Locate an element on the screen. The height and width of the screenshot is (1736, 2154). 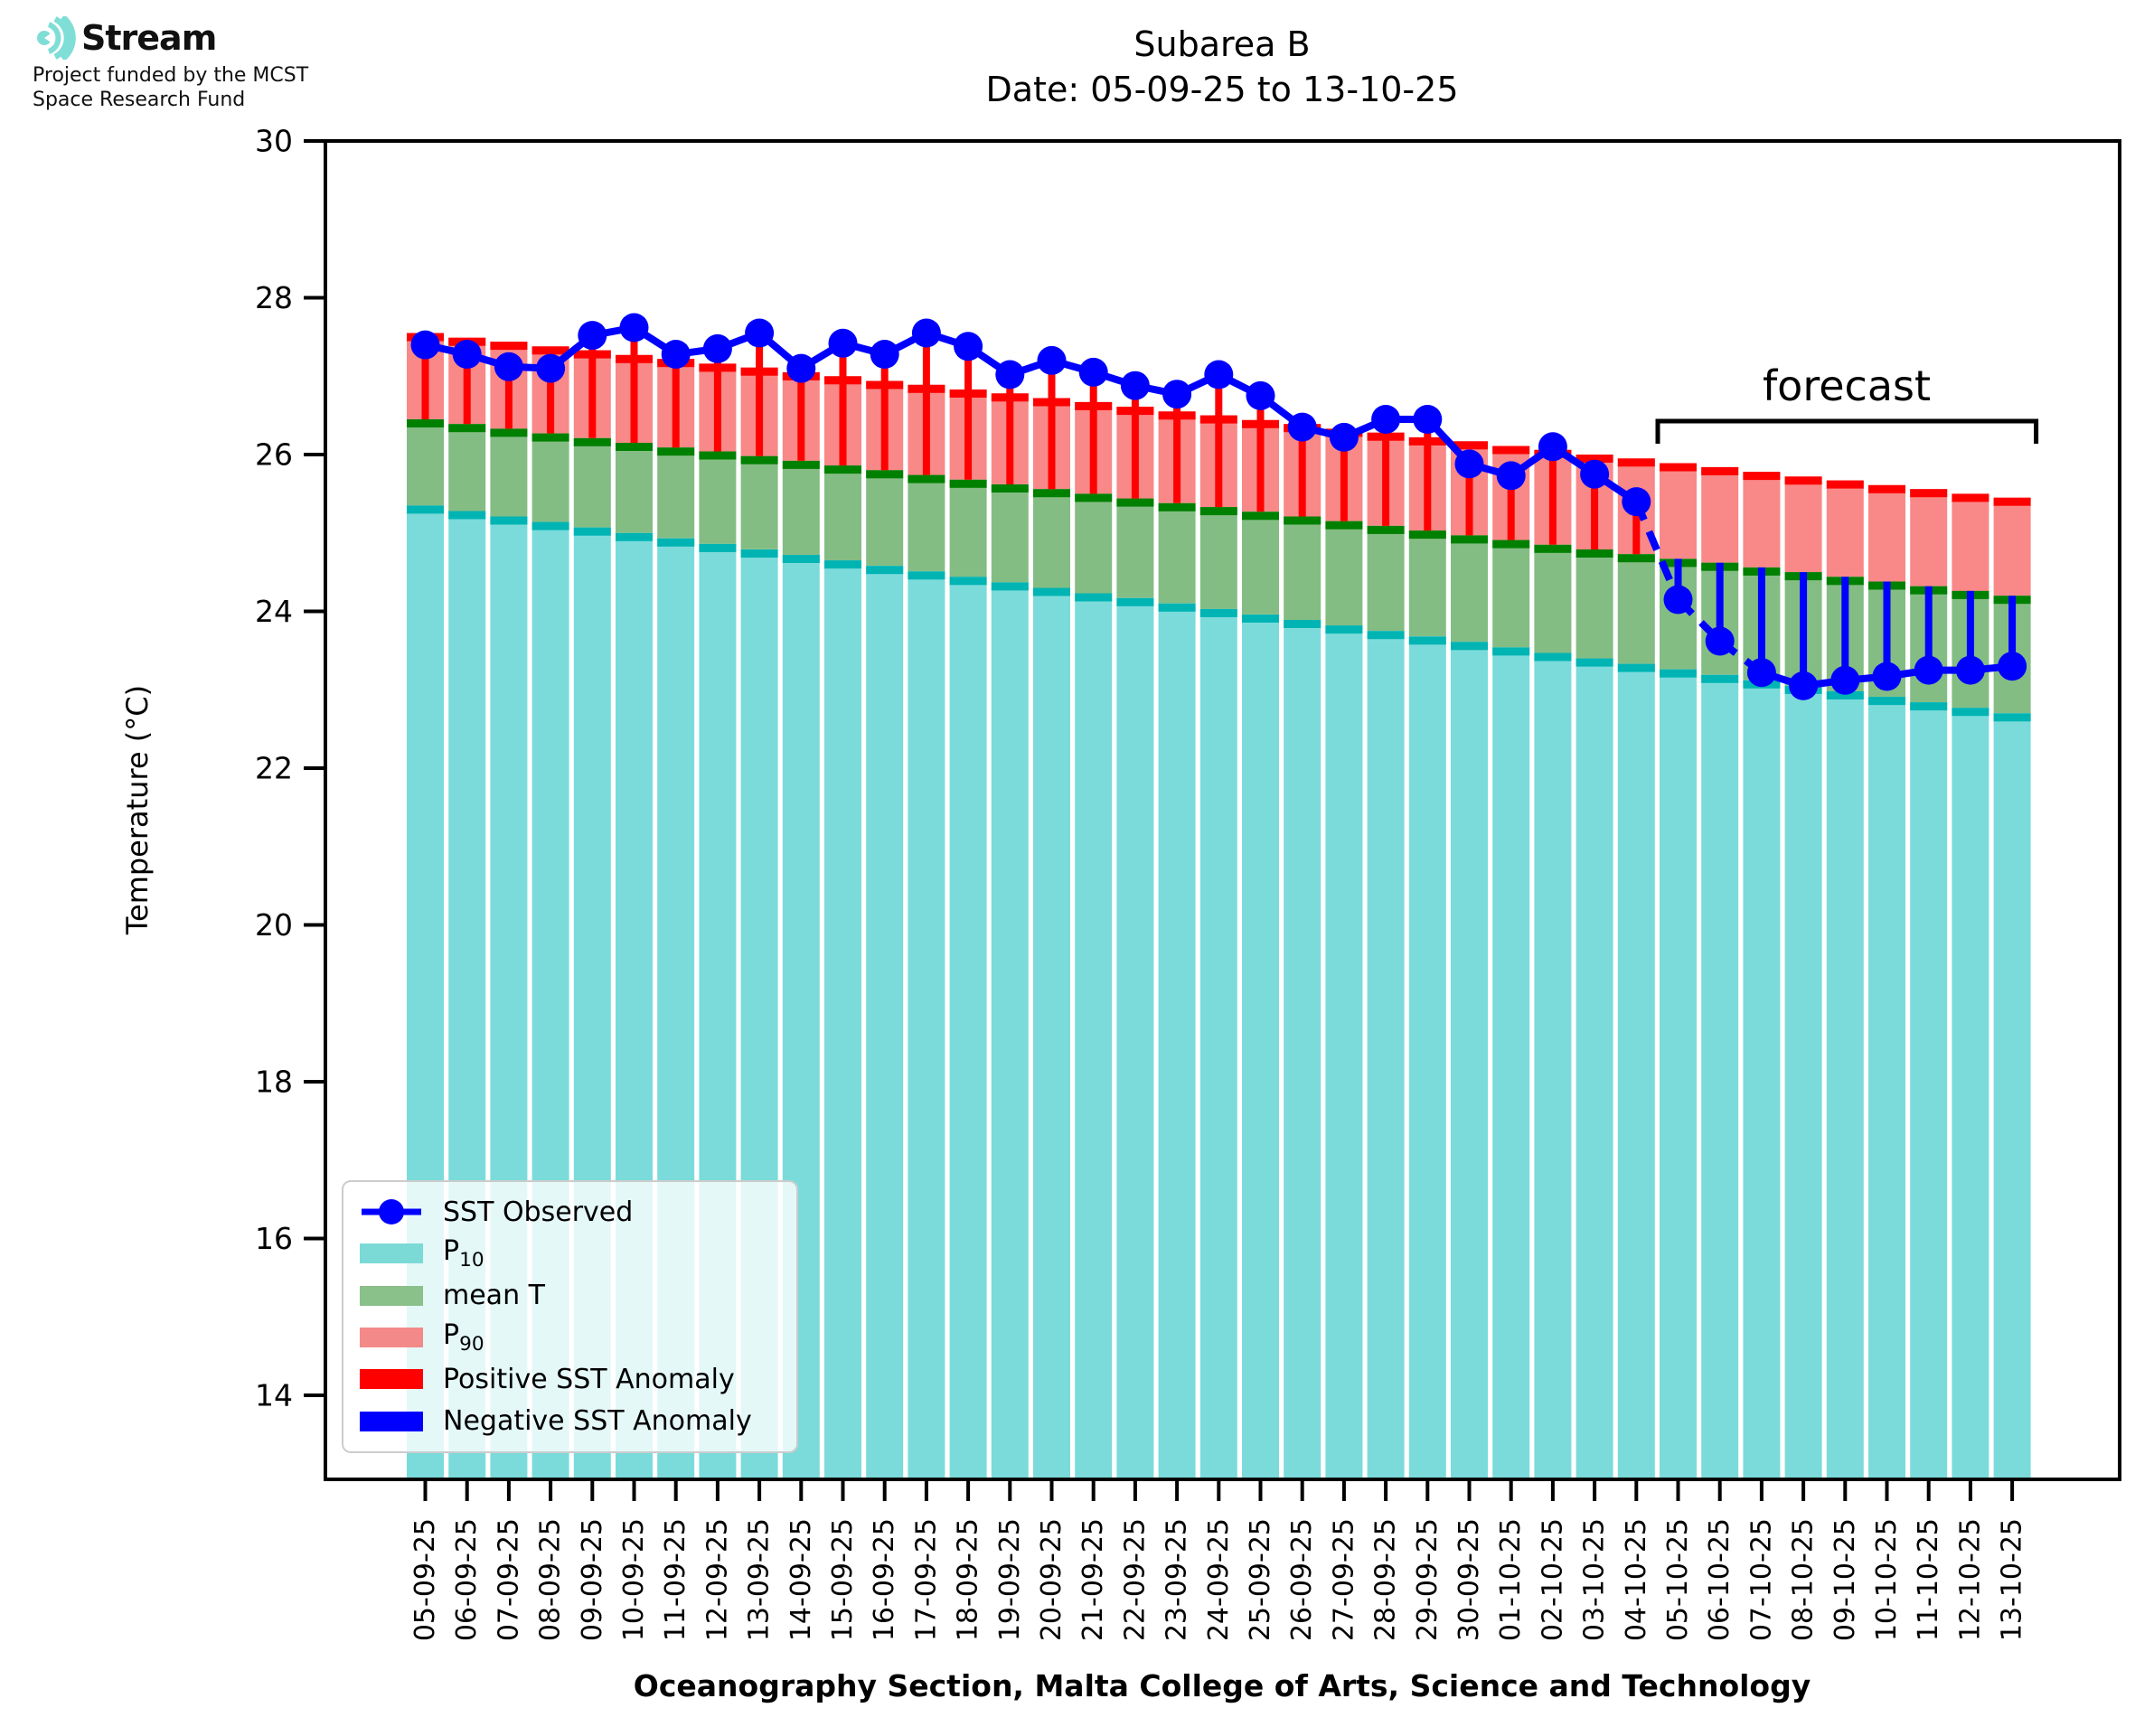
forecast-annotation: forecast is located at coordinates (1847, 385).